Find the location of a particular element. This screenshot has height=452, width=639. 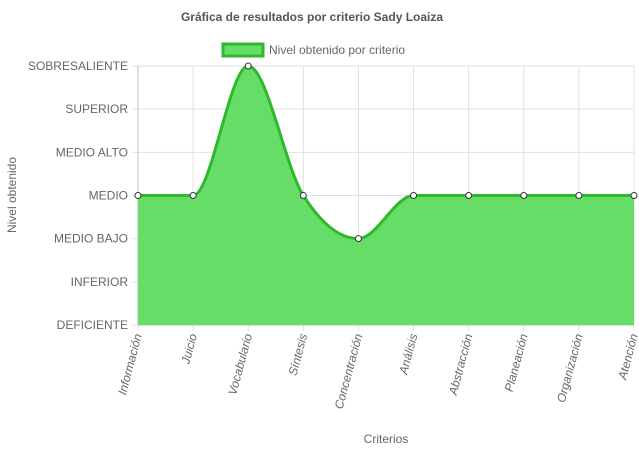

x-tick-label: Juicio is located at coordinates (189, 349).